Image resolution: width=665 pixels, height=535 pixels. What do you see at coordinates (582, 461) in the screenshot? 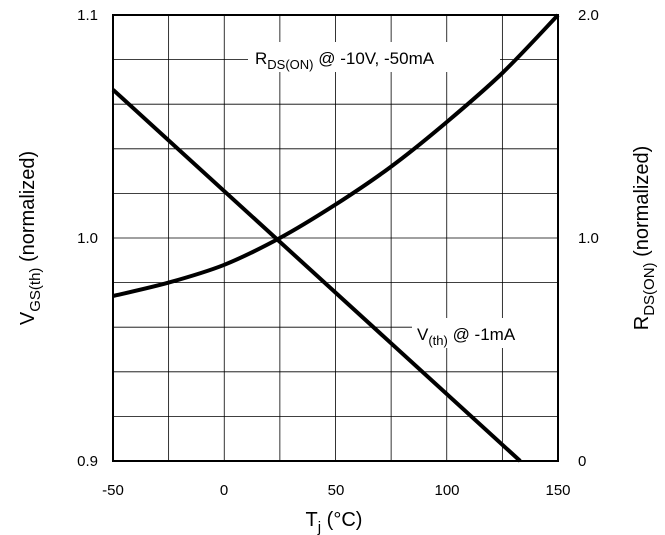
I see `y-right-tick-label: 0` at bounding box center [582, 461].